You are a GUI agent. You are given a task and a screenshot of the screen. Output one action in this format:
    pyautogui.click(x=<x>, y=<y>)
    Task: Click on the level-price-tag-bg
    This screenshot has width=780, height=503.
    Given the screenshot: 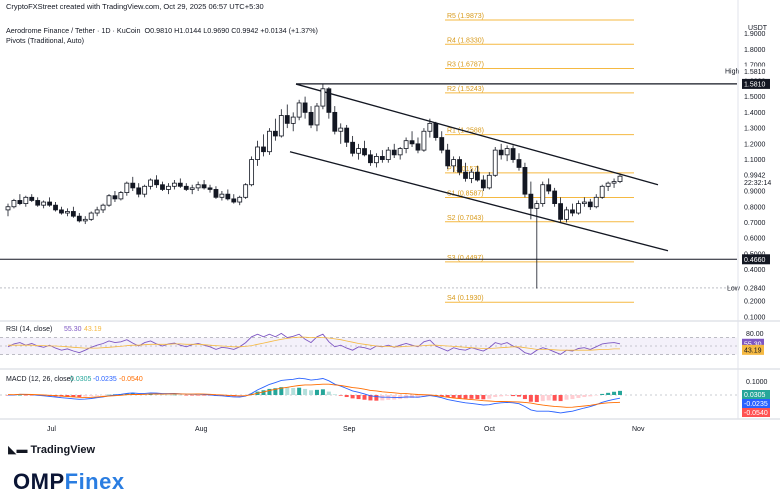 What is the action you would take?
    pyautogui.click(x=756, y=259)
    